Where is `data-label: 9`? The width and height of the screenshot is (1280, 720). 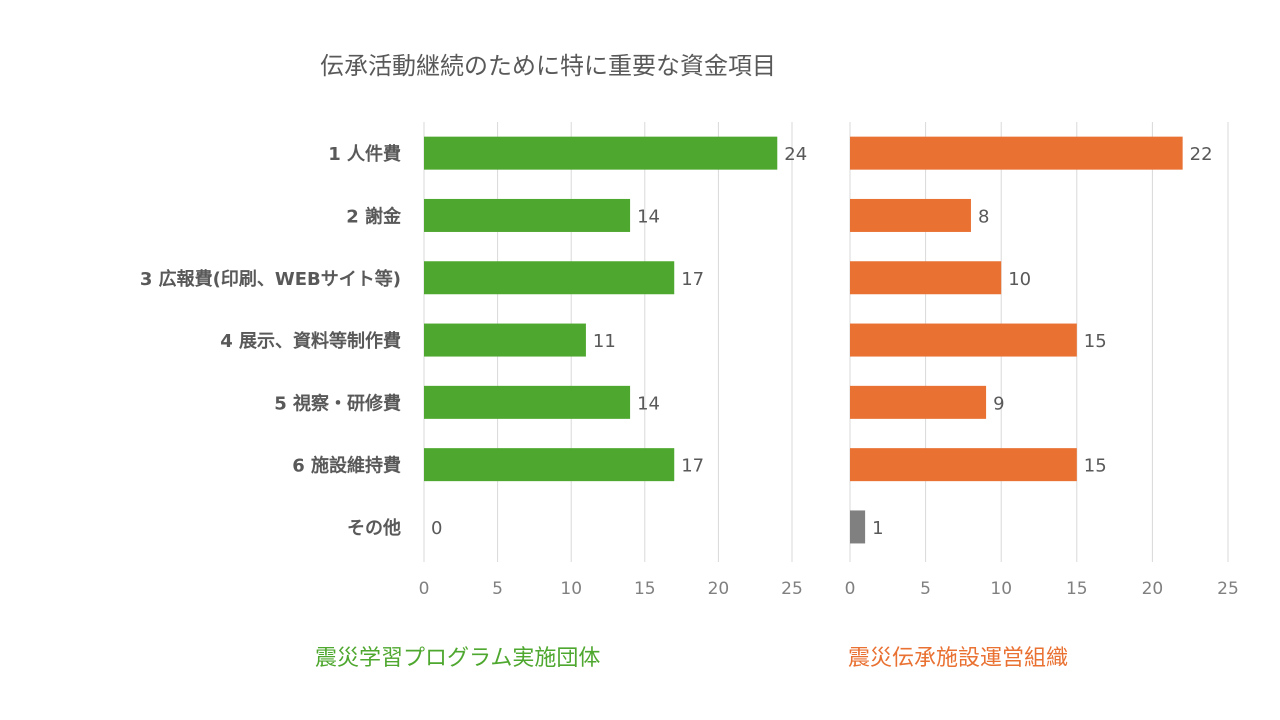
data-label: 9 is located at coordinates (998, 403).